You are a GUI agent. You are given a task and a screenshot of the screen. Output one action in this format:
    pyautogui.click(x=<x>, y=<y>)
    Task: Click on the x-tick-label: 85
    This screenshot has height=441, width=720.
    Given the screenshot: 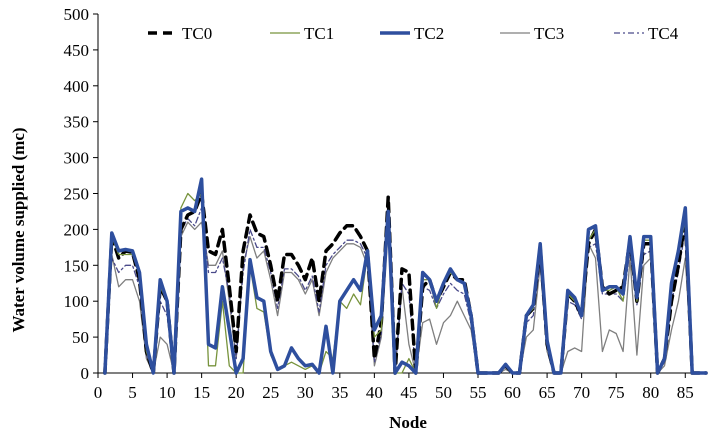 What is the action you would take?
    pyautogui.click(x=685, y=392)
    